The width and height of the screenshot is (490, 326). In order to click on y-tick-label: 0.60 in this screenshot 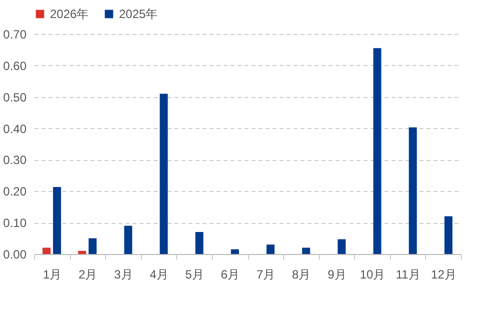, I will do `click(15, 65)`.